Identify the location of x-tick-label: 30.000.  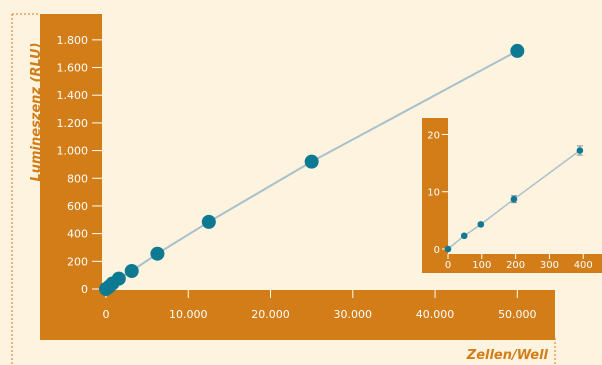
(353, 314).